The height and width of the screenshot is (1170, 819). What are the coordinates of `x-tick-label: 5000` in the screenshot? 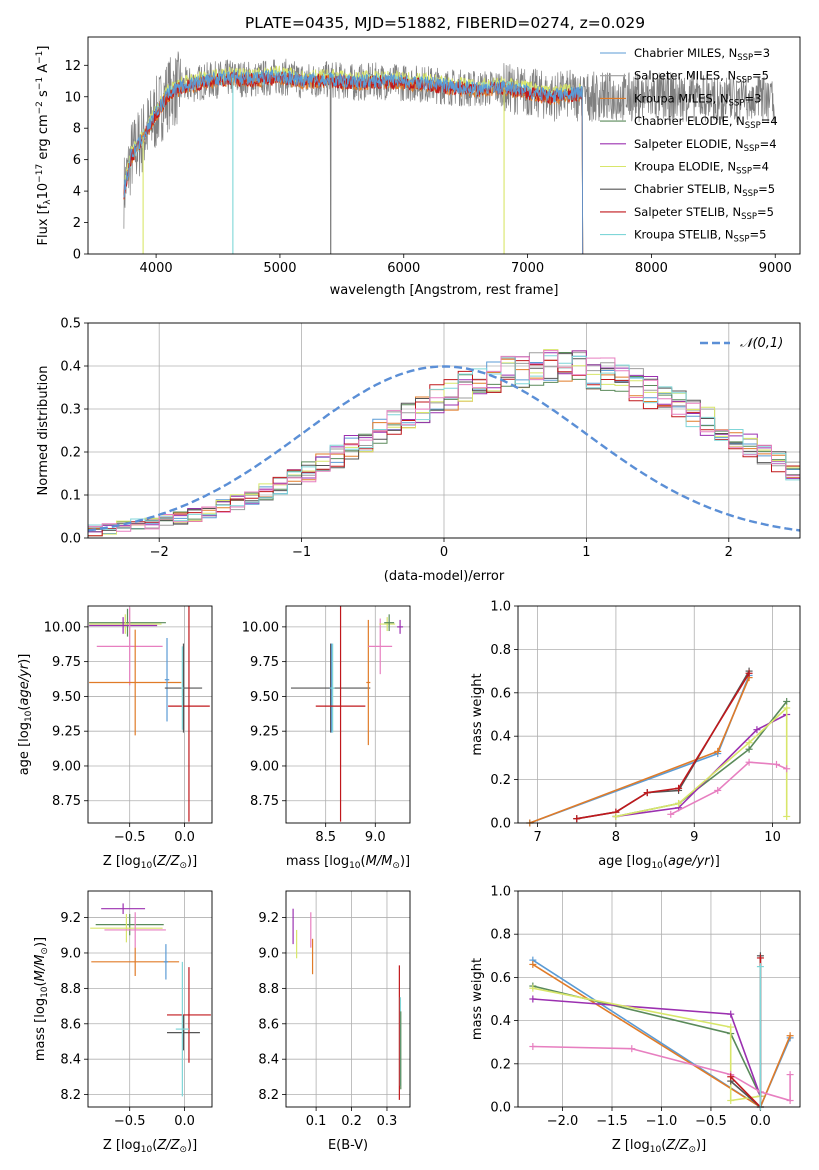 It's located at (279, 268).